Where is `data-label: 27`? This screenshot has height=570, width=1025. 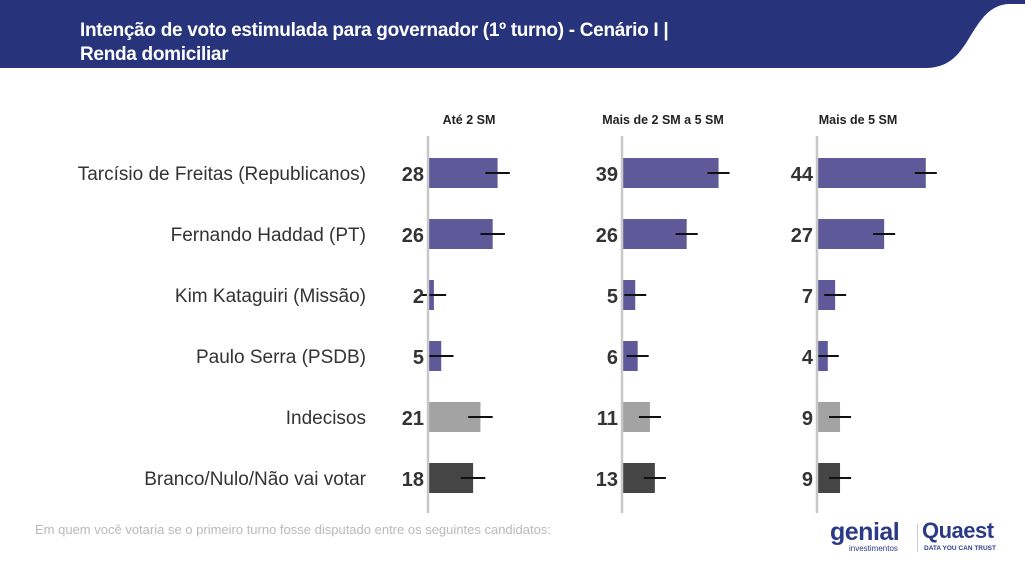
data-label: 27 is located at coordinates (802, 236).